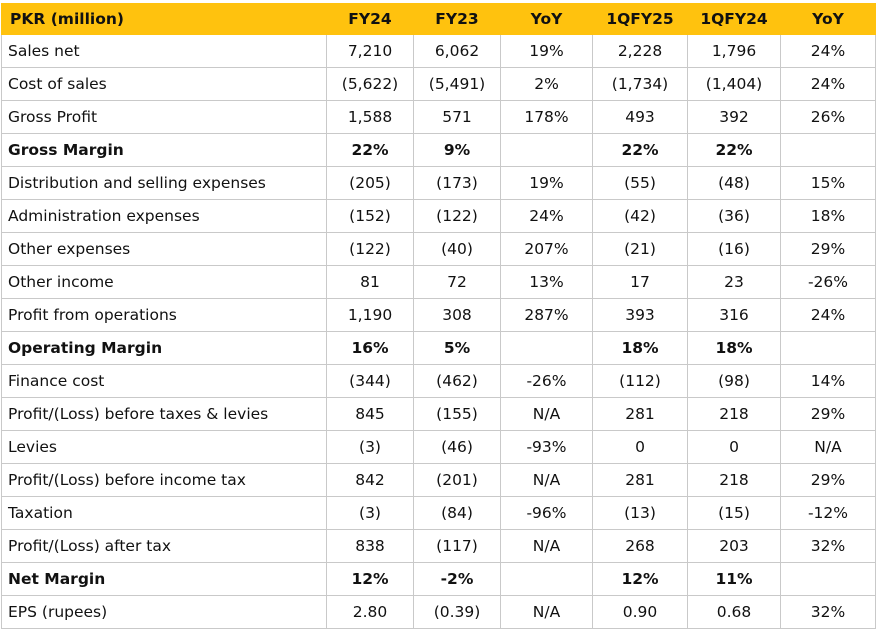  Describe the element at coordinates (370, 19) in the screenshot. I see `header-cell: FY24` at that location.